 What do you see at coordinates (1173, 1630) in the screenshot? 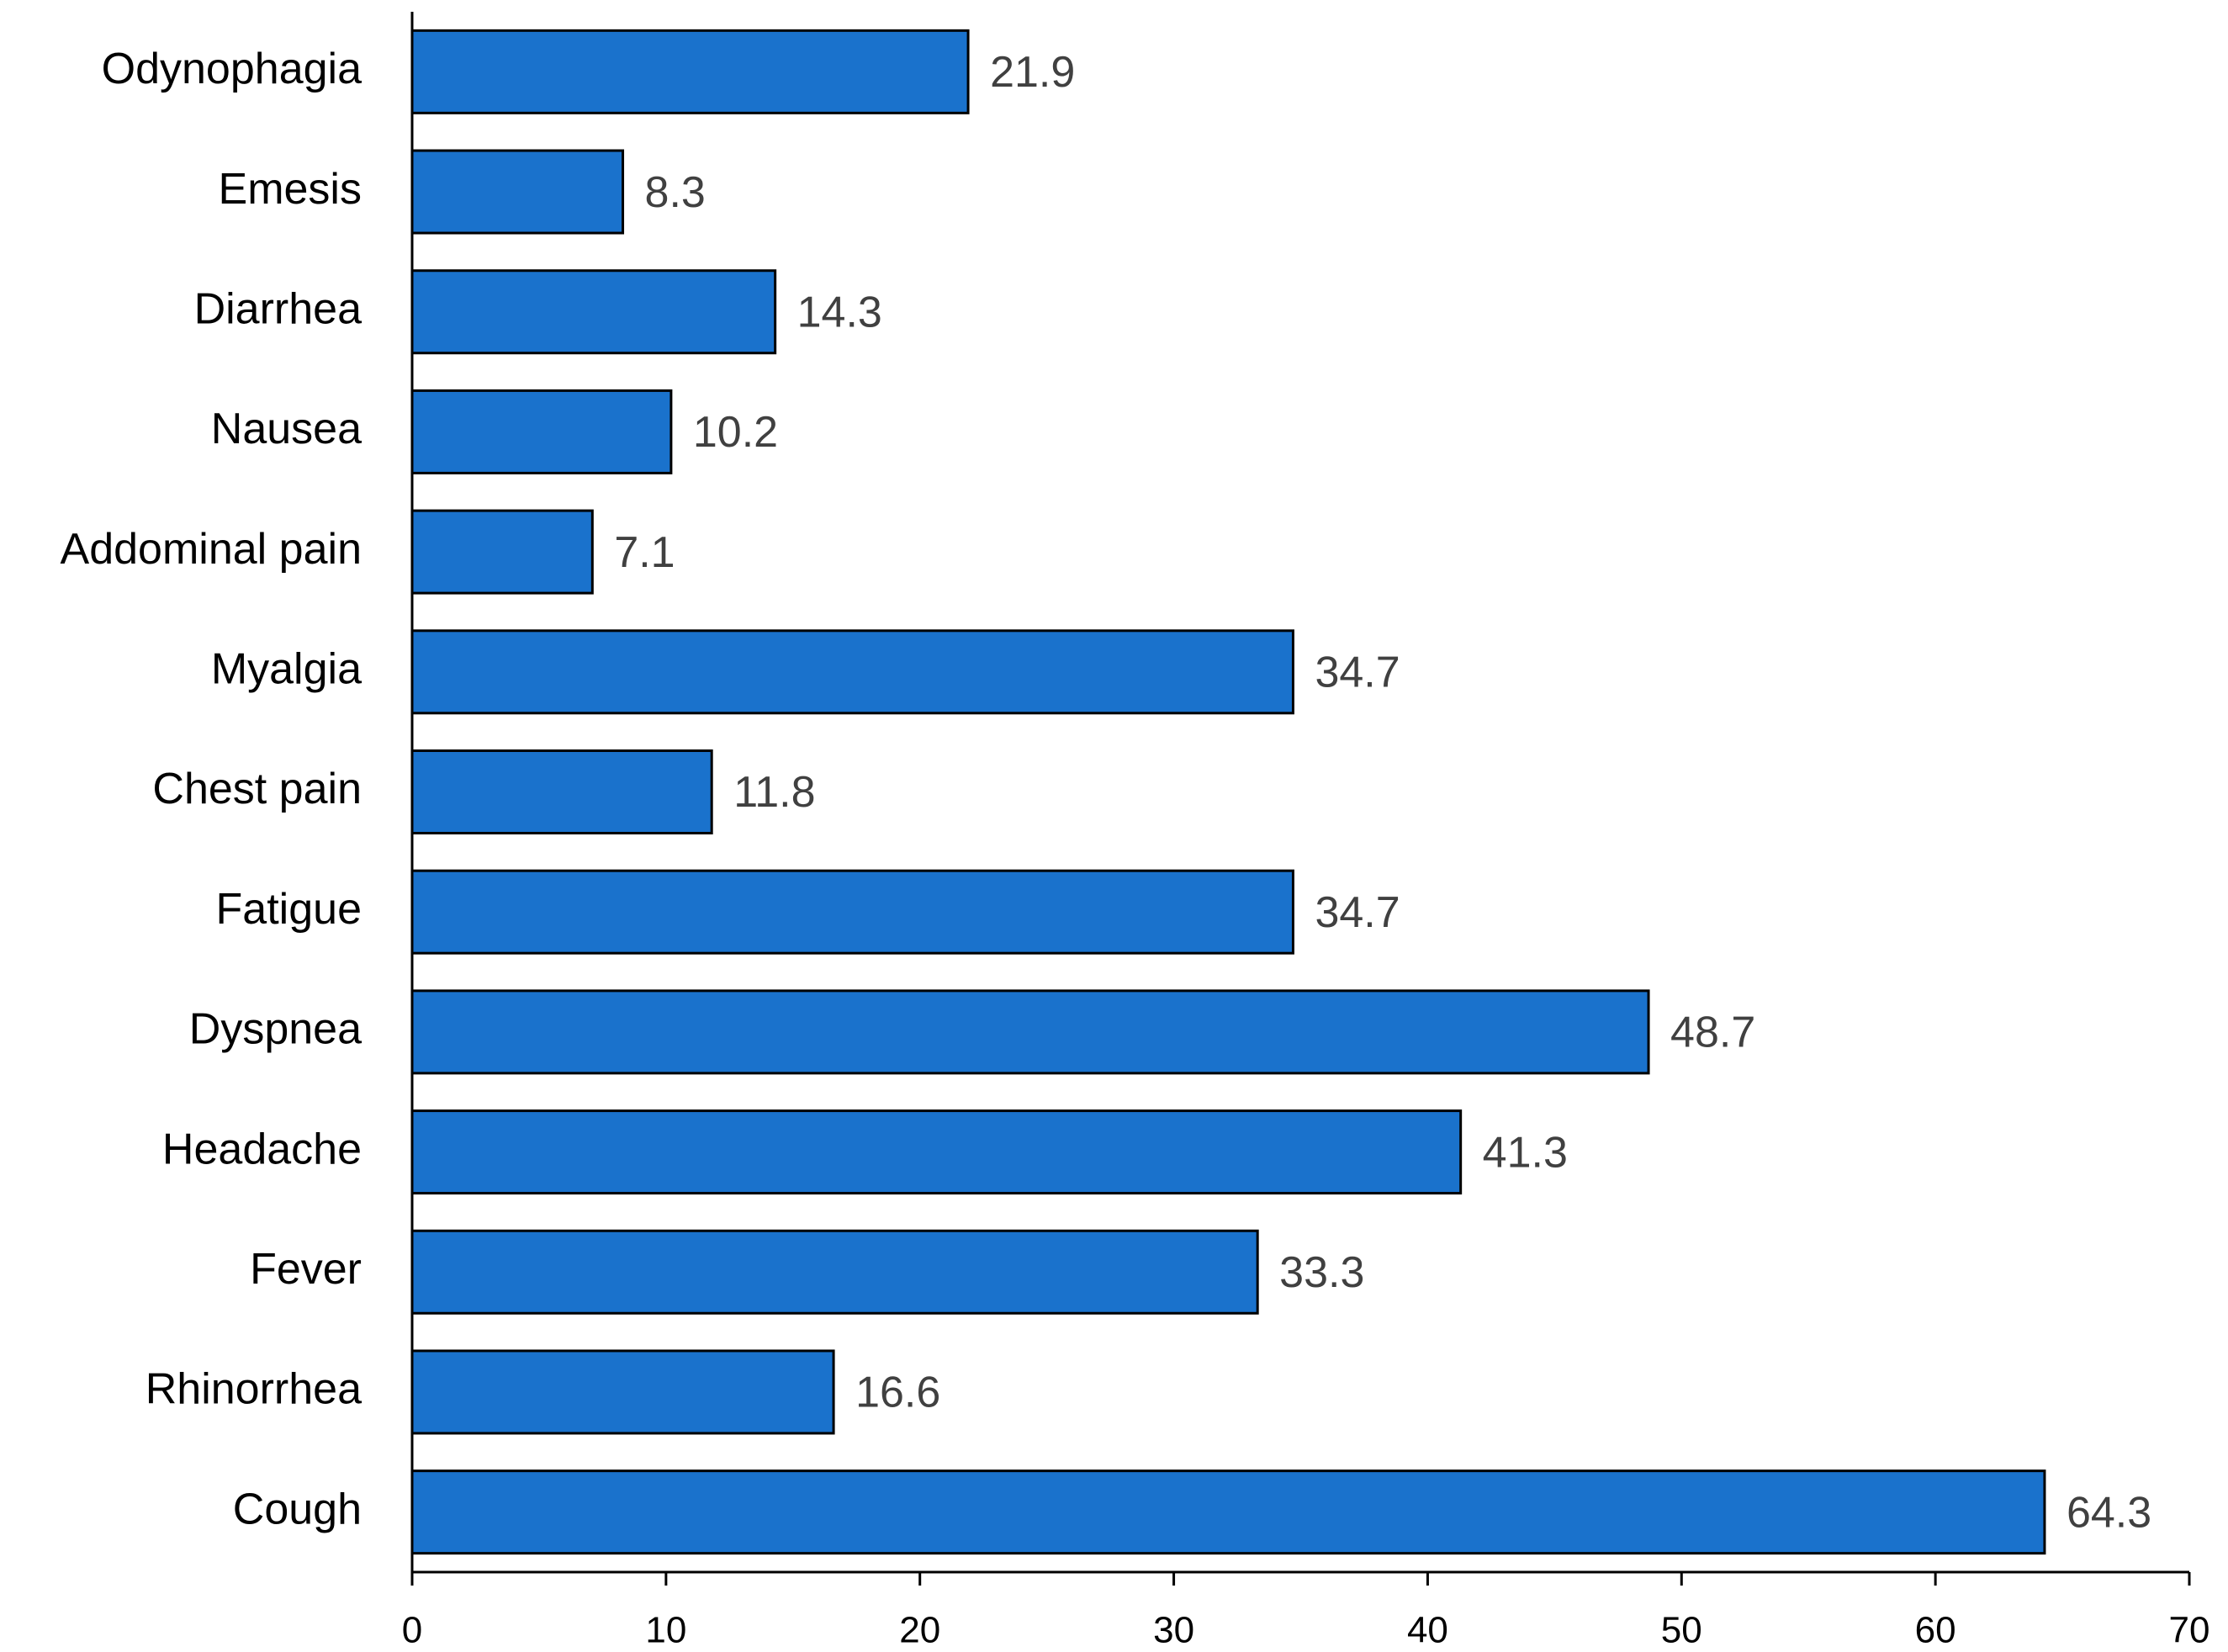
I see `x-tick-label: 30` at bounding box center [1173, 1630].